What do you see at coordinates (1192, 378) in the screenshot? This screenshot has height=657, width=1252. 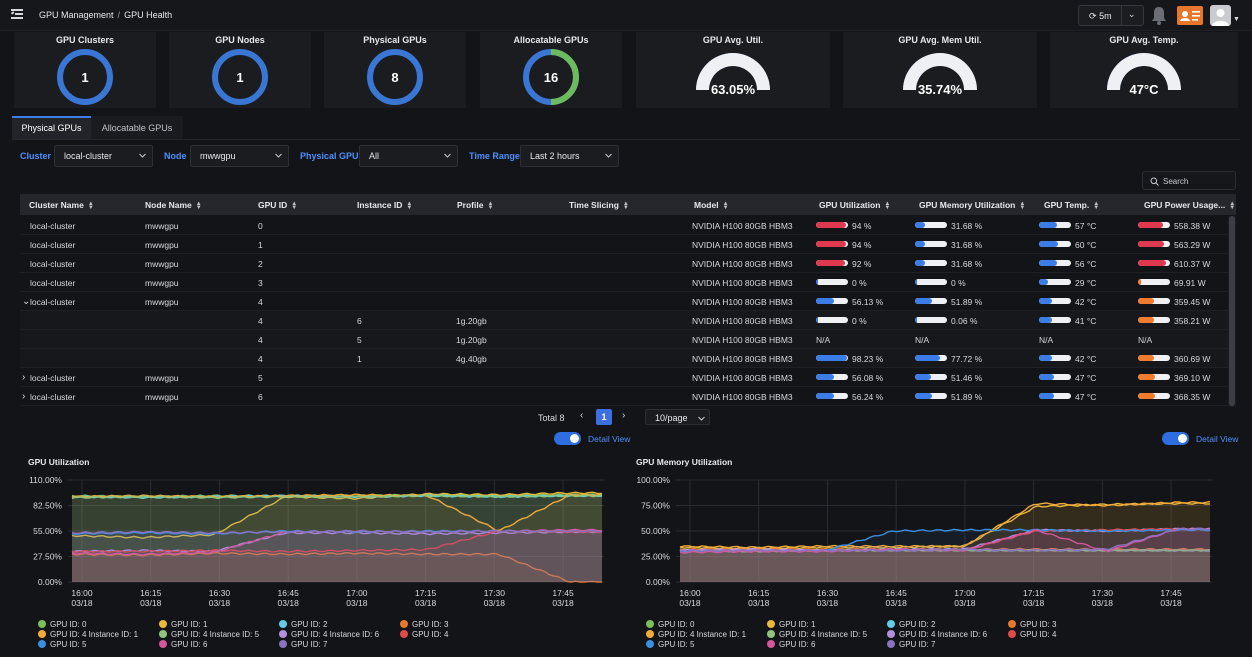 I see `gpu-power-value: 369.10 W` at bounding box center [1192, 378].